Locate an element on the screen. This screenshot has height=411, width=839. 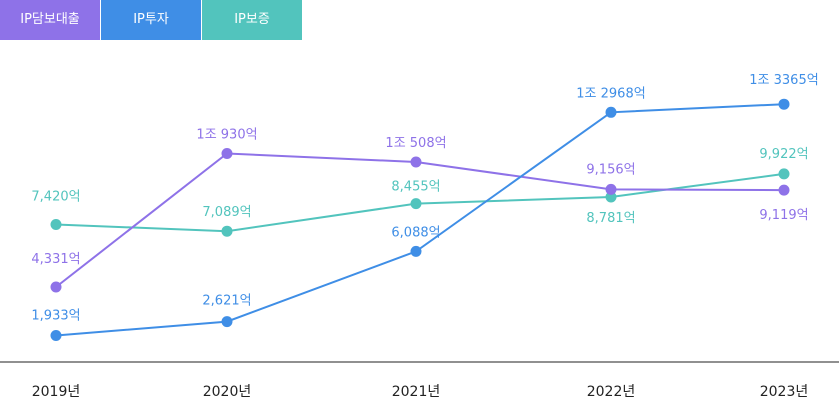
data-label: 9,922억 is located at coordinates (783, 154).